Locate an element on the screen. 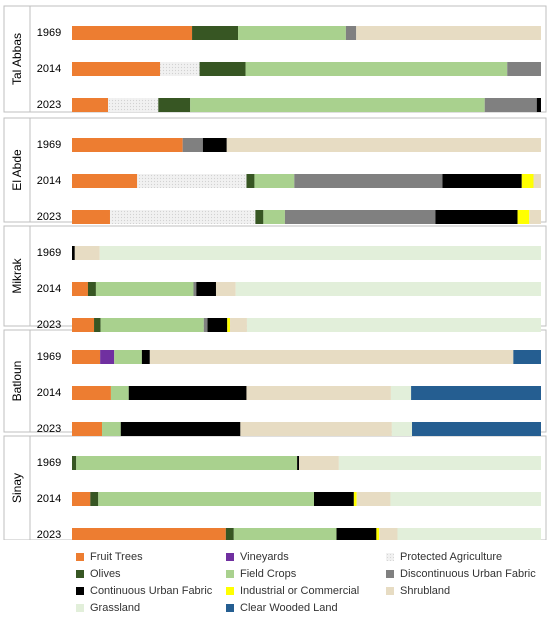 This screenshot has height=624, width=550. legend-label: Olives is located at coordinates (105, 573).